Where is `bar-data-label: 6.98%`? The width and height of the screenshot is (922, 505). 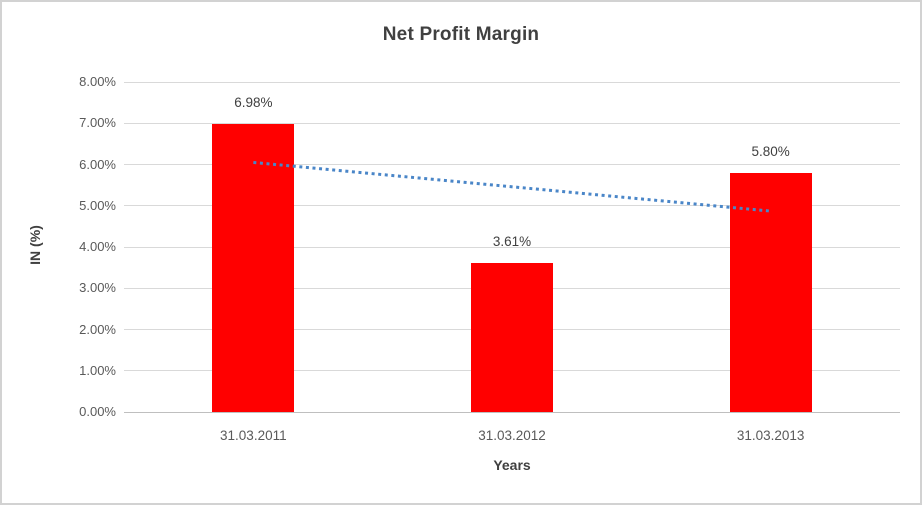 bar-data-label: 6.98% is located at coordinates (253, 103).